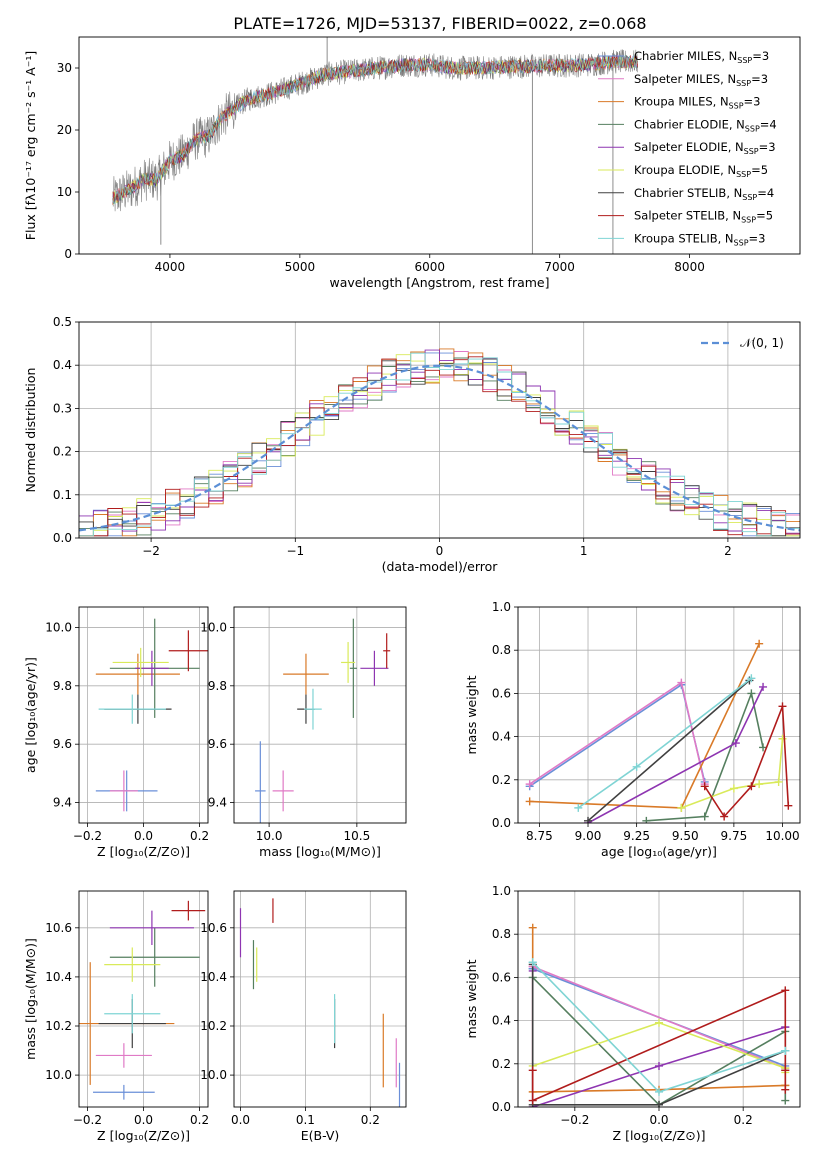  What do you see at coordinates (64, 130) in the screenshot?
I see `y-tick-label: 20` at bounding box center [64, 130].